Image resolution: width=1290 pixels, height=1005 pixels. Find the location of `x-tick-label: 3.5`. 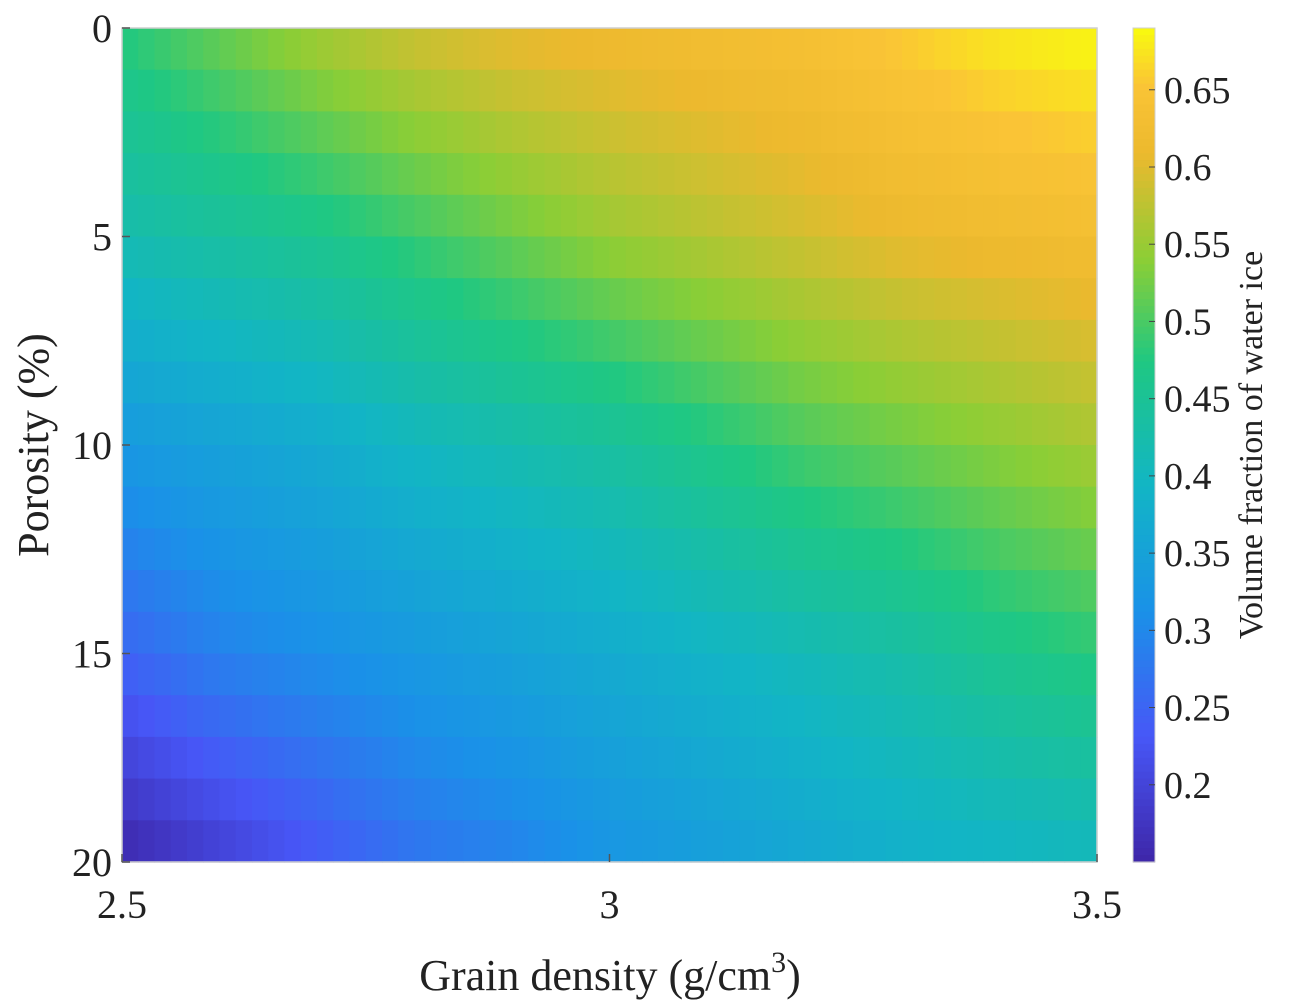

x-tick-label: 3.5 is located at coordinates (1097, 904).